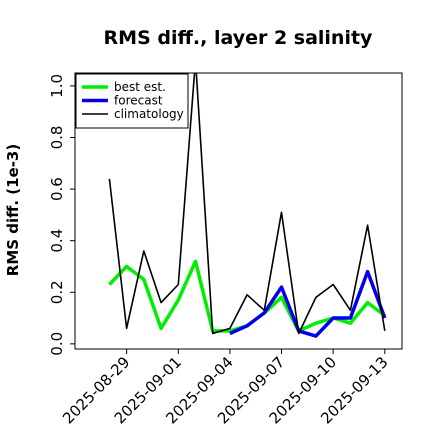 The width and height of the screenshot is (440, 440). I want to click on y-tick-label: 0.2, so click(57, 292).